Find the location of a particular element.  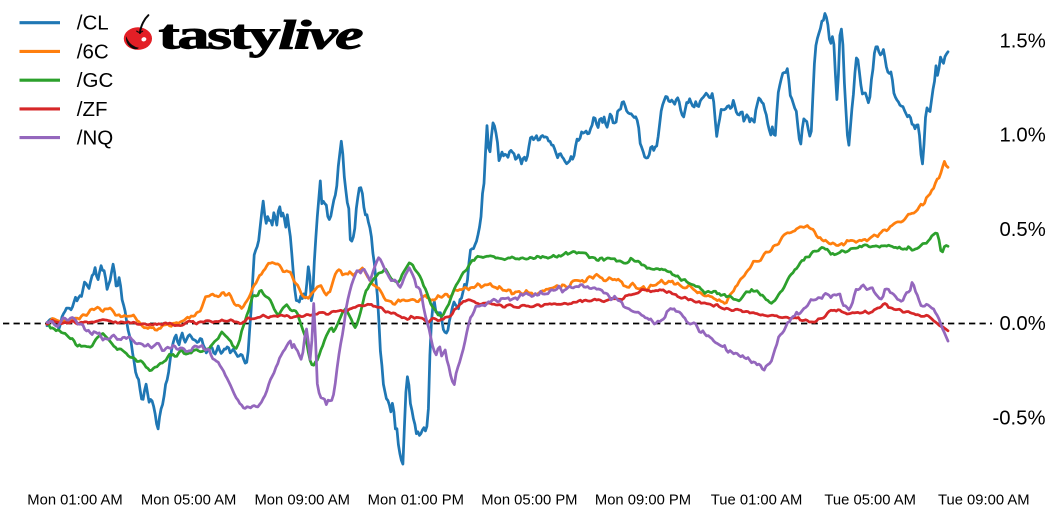

svg-text: Tue 05:00 AM is located at coordinates (870, 500).